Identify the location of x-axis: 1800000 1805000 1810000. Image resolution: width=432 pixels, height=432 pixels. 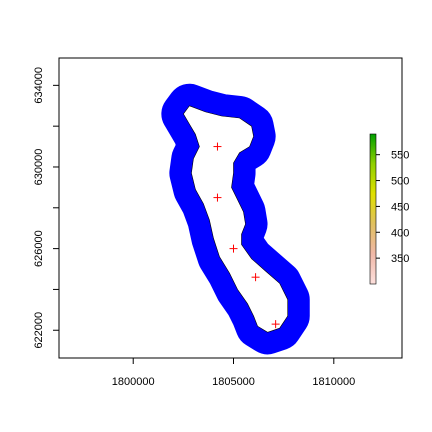
(233, 373).